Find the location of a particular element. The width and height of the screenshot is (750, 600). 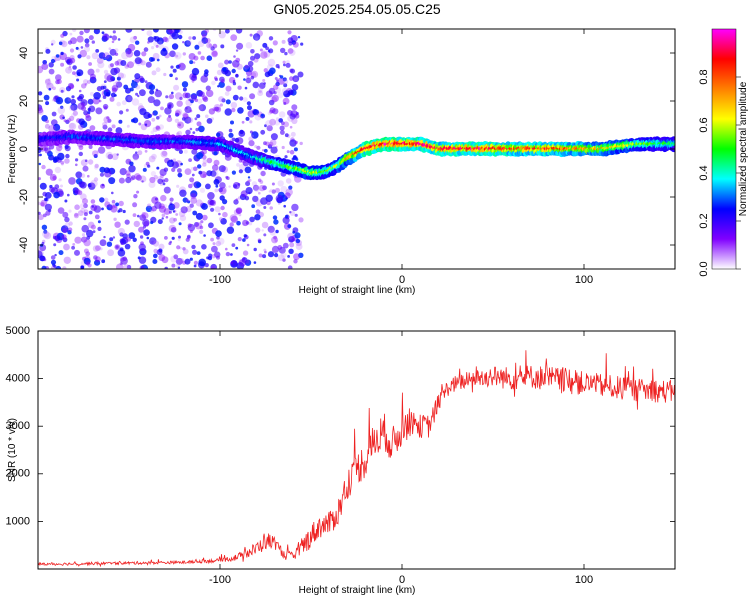

snr-x-label: Height of straight line (km) is located at coordinates (357, 590).